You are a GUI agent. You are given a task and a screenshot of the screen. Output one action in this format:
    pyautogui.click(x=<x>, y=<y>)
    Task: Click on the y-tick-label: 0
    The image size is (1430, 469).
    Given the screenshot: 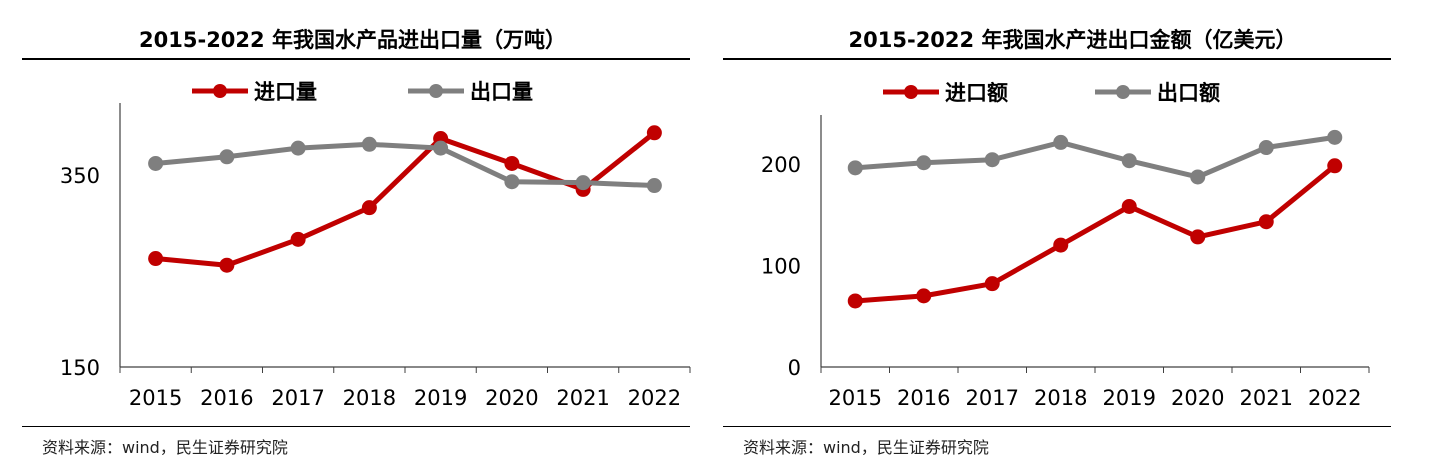 What is the action you would take?
    pyautogui.click(x=794, y=368)
    